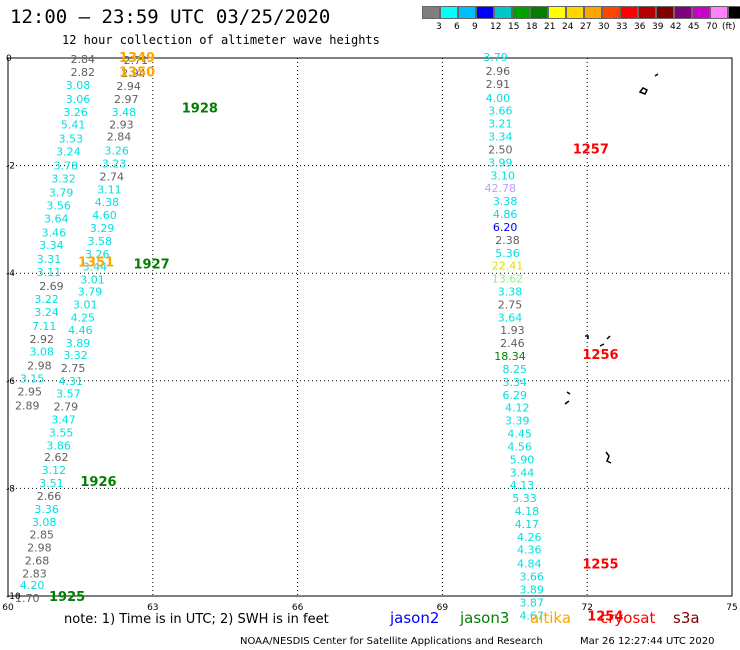 This screenshot has width=740, height=650. I want to click on wave-height-value: 2.68, so click(37, 560).